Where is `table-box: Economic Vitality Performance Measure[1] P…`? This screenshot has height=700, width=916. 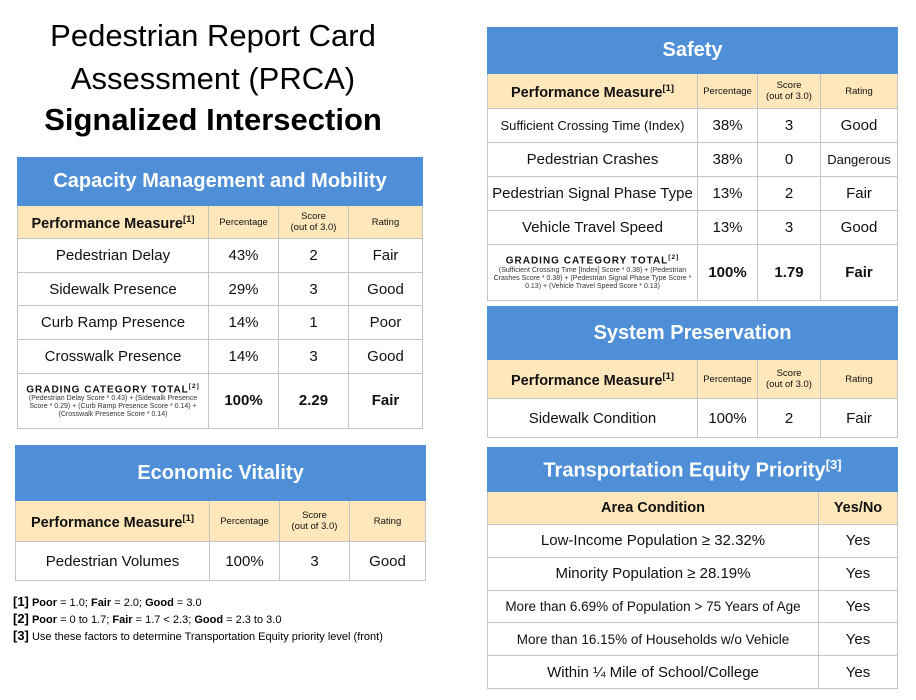 table-box: Economic Vitality Performance Measure[1] P… is located at coordinates (220, 513).